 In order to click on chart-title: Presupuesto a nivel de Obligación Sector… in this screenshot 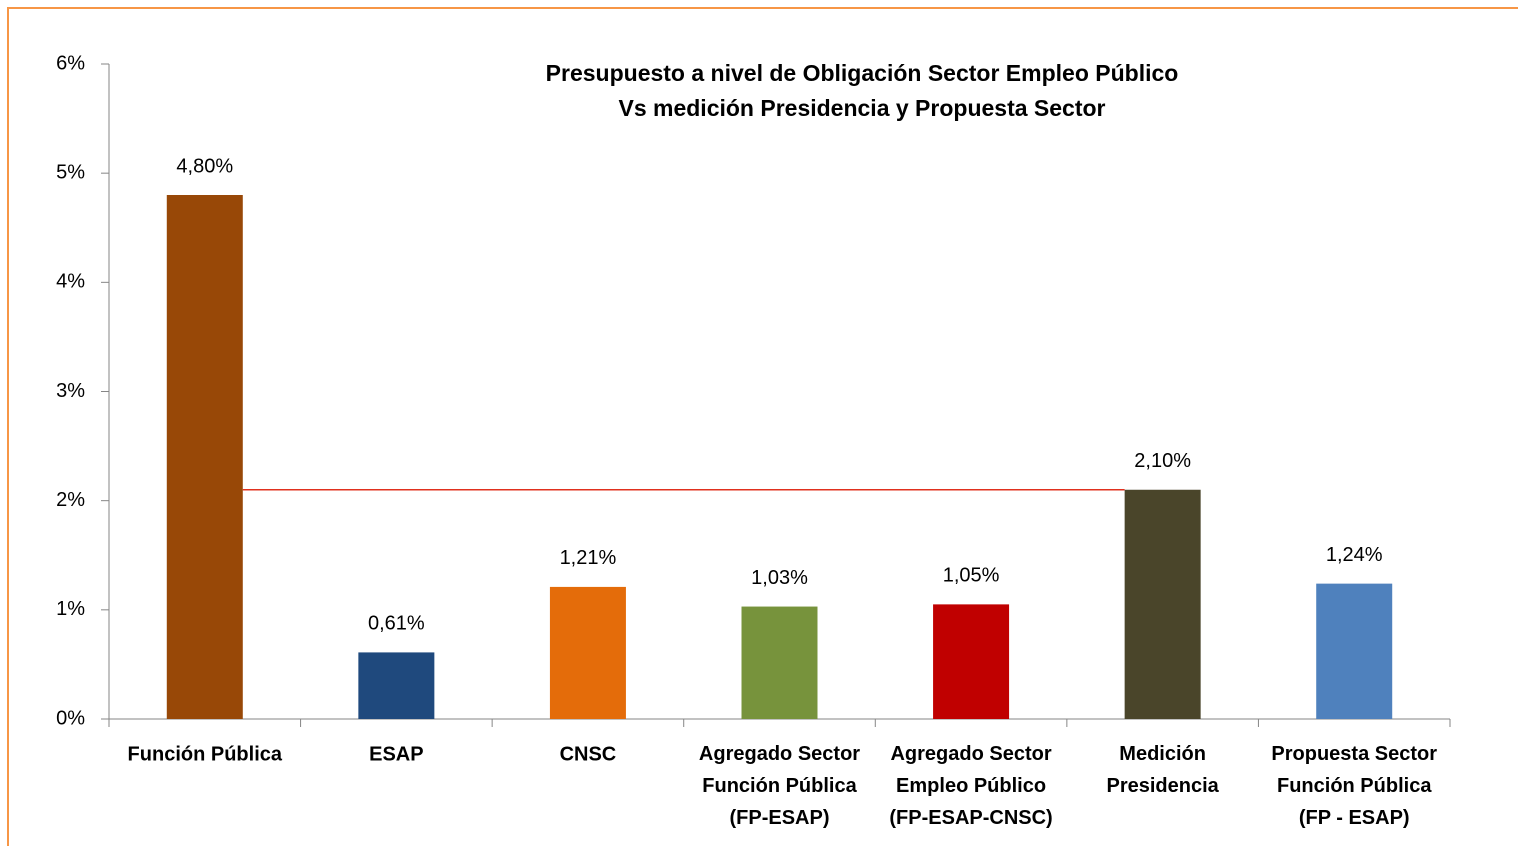, I will do `click(862, 90)`.